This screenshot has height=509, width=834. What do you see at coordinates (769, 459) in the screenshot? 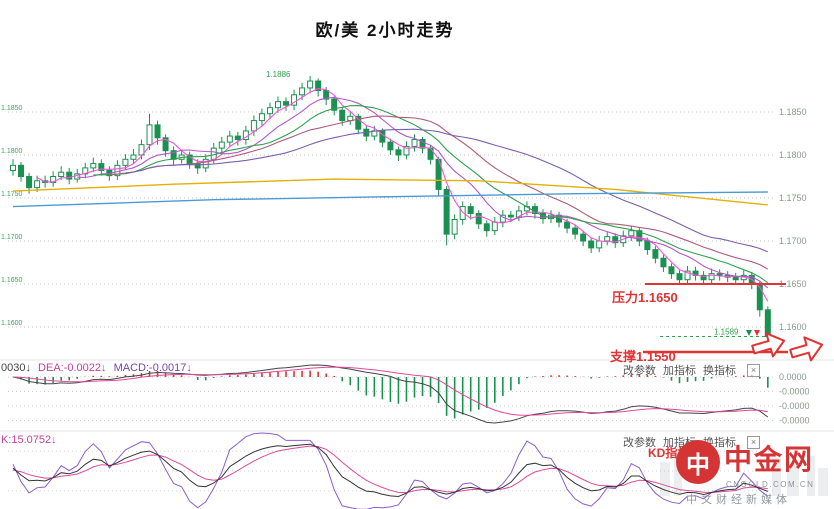
I see `watermark-name: 中金网` at bounding box center [769, 459].